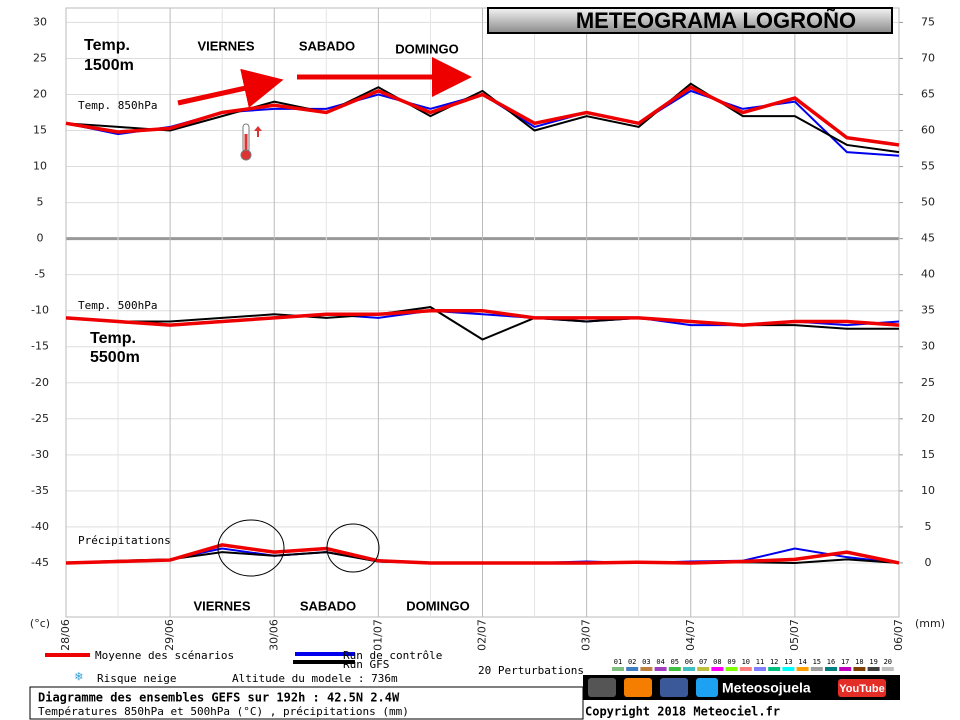  Describe the element at coordinates (40, 454) in the screenshot. I see `y-tick-label: -30` at that location.